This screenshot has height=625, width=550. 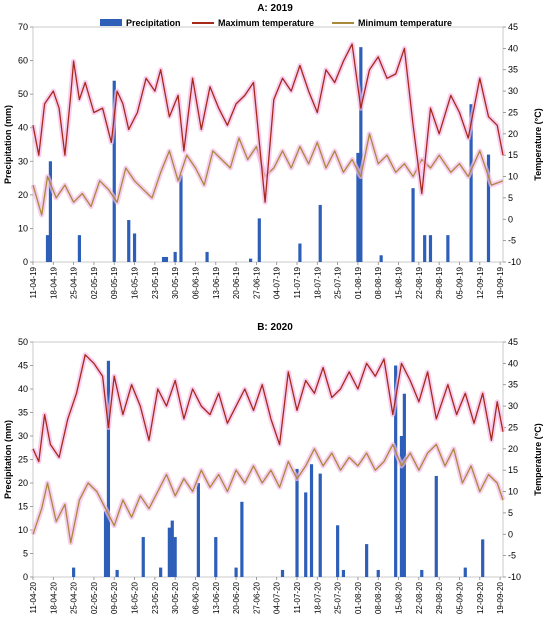 What do you see at coordinates (94, 282) in the screenshot?
I see `x-tick-label: 02-05-19` at bounding box center [94, 282].